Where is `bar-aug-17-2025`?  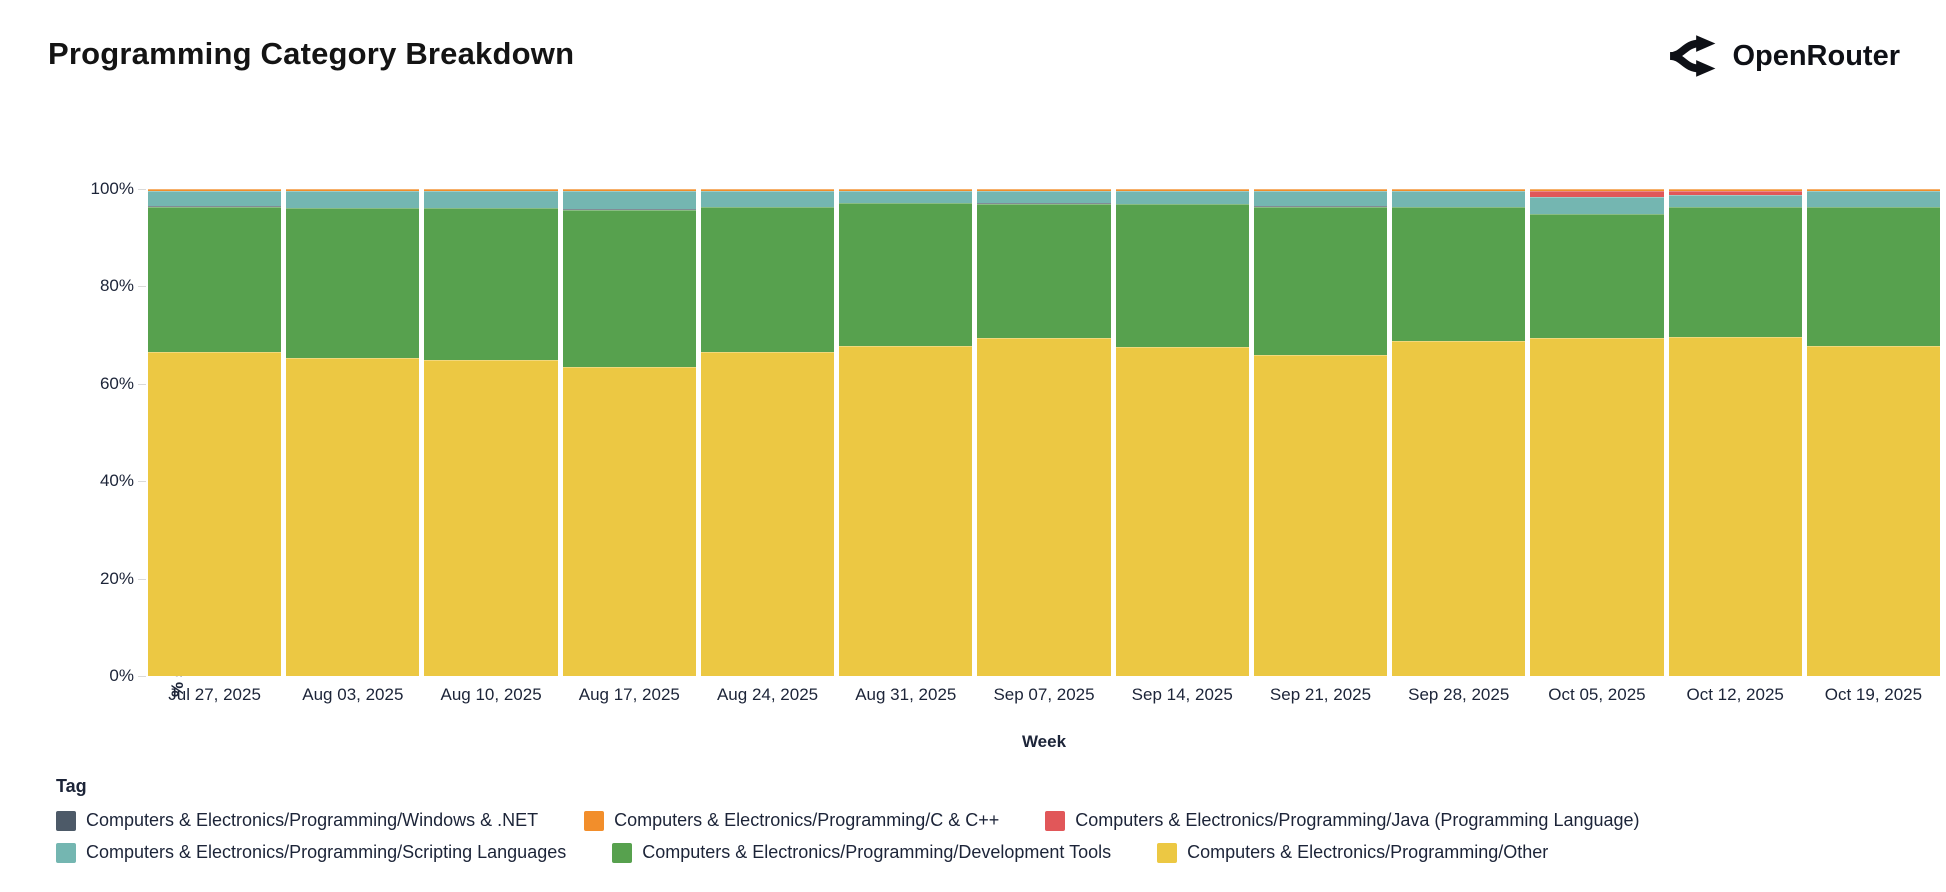 bar-aug-17-2025 is located at coordinates (629, 432).